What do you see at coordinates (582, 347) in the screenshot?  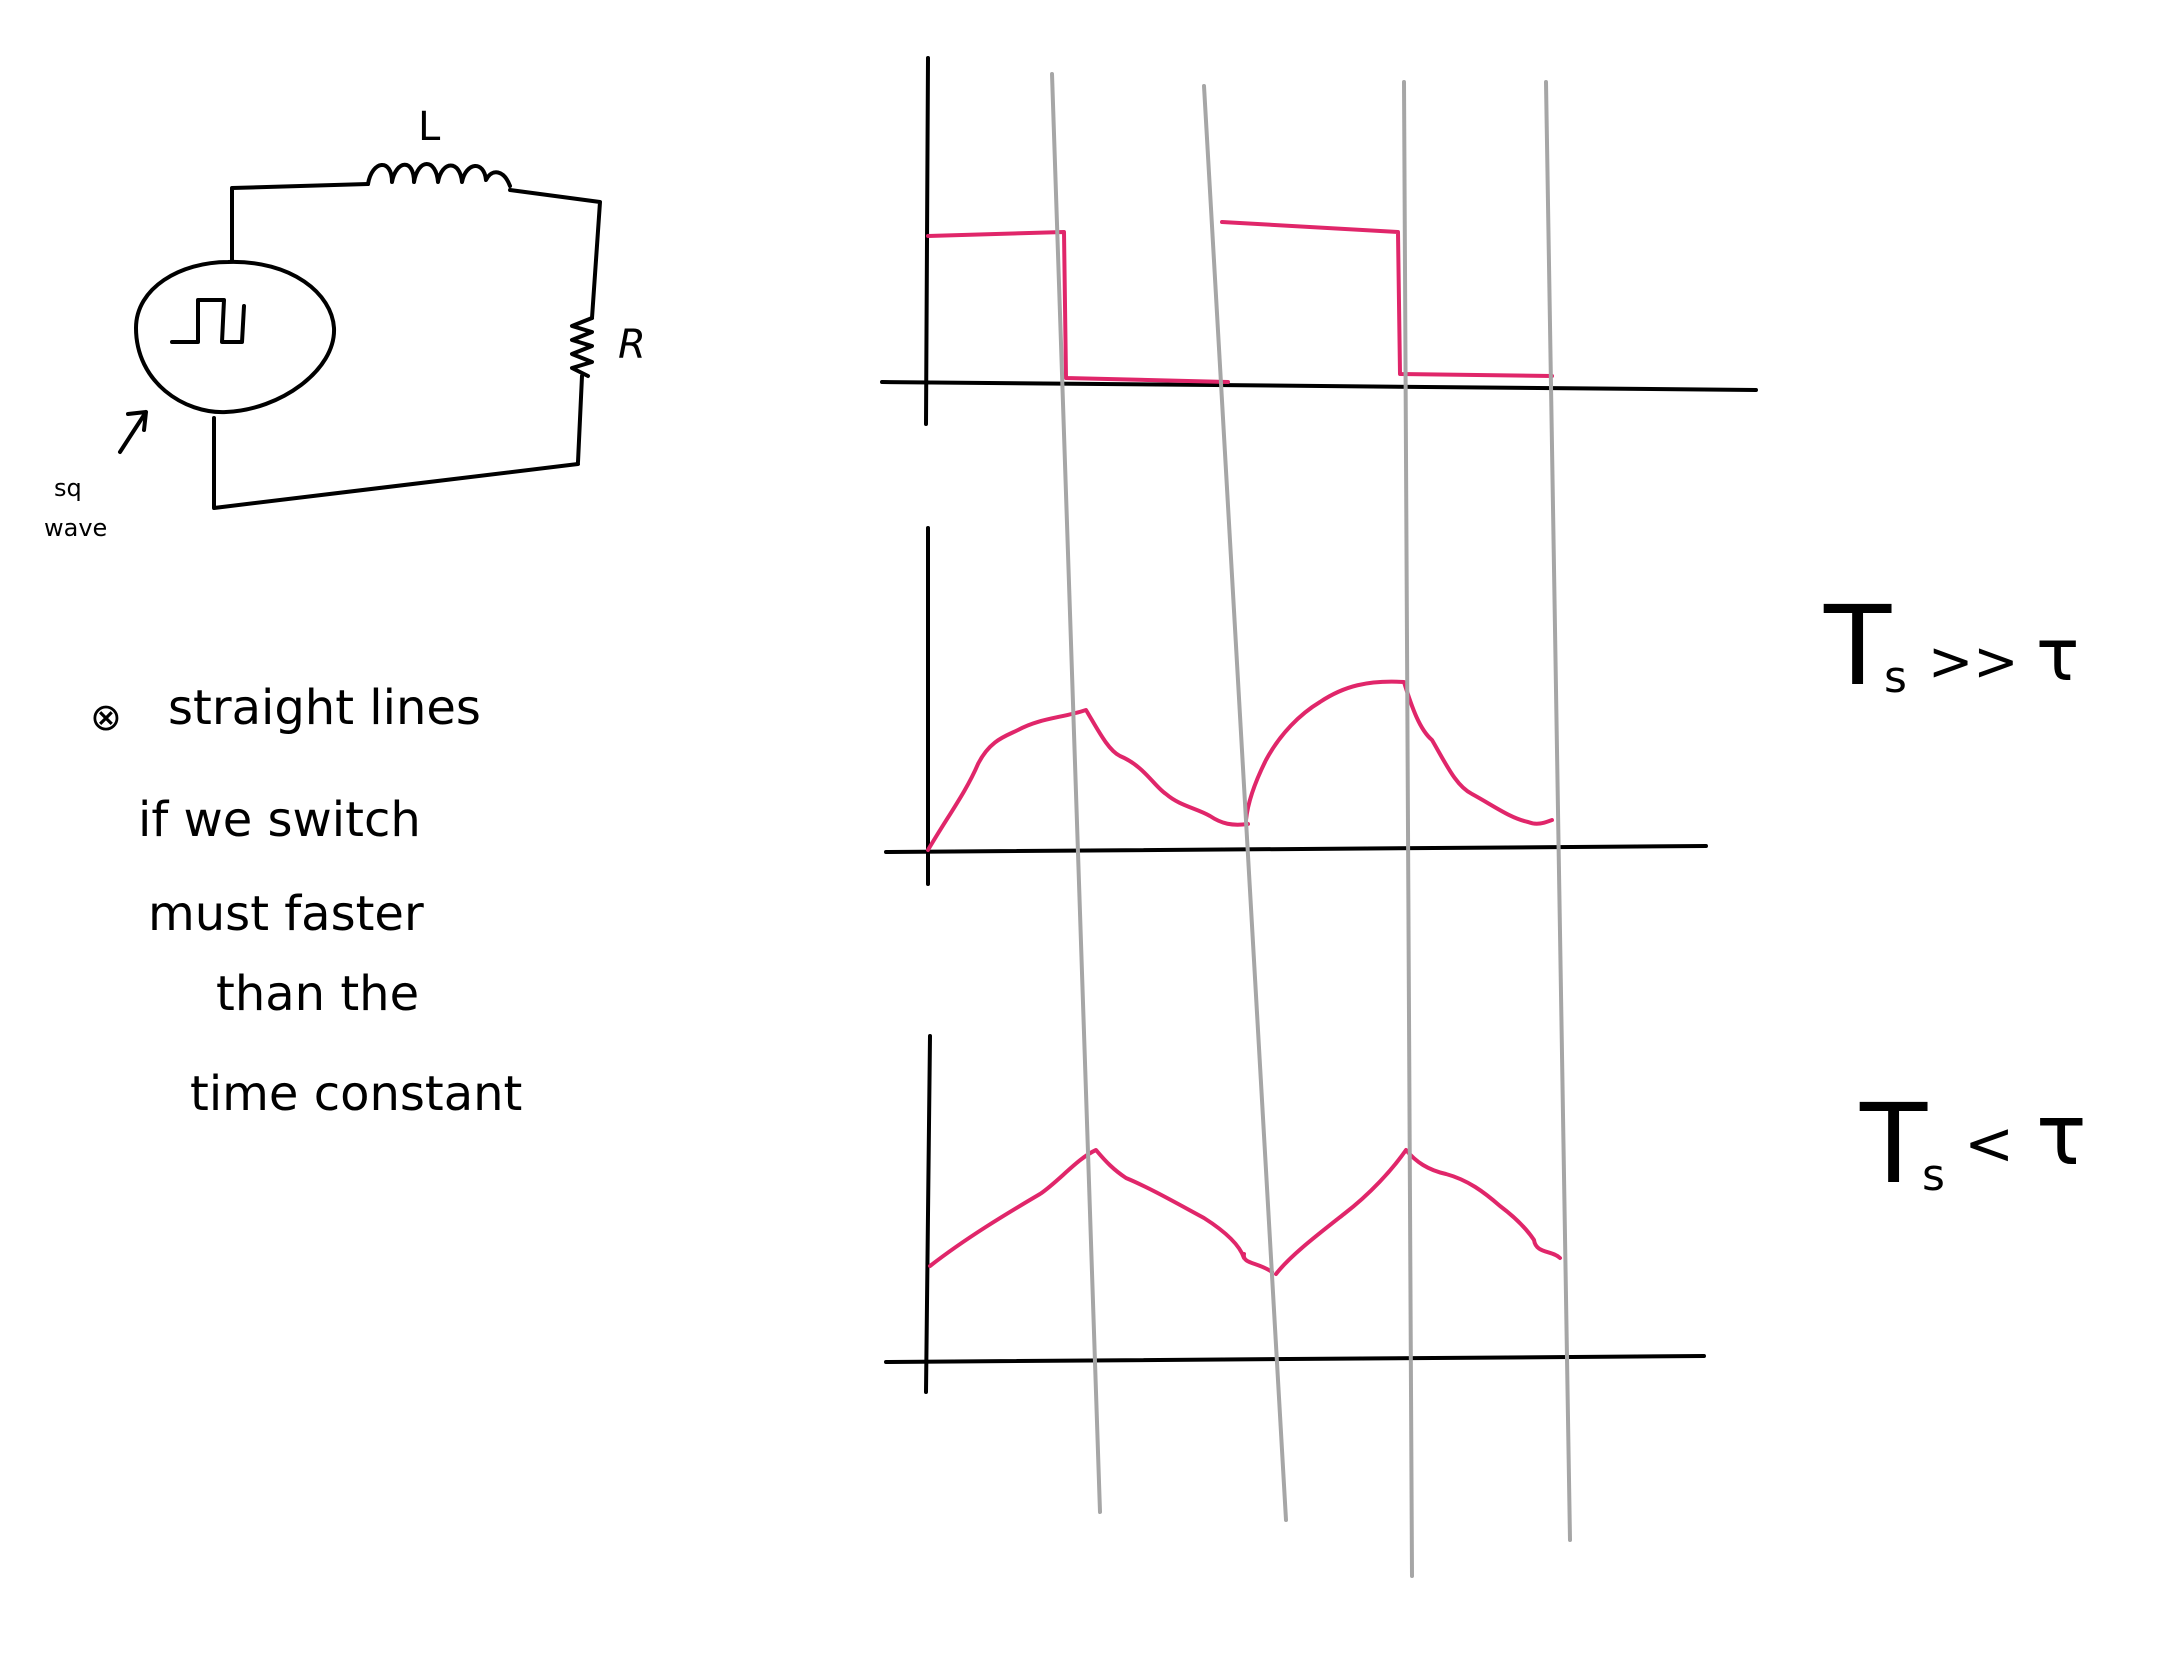 I see `resistor-zigzag` at bounding box center [582, 347].